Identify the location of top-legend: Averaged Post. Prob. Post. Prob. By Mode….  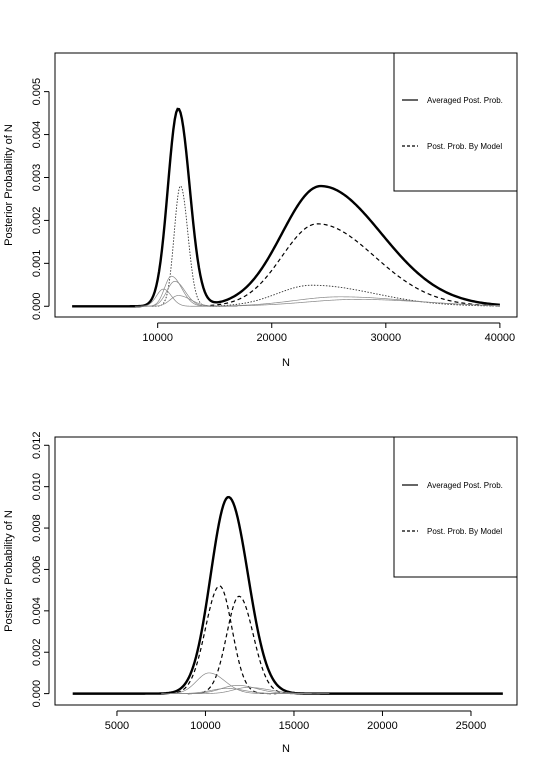
(455, 122).